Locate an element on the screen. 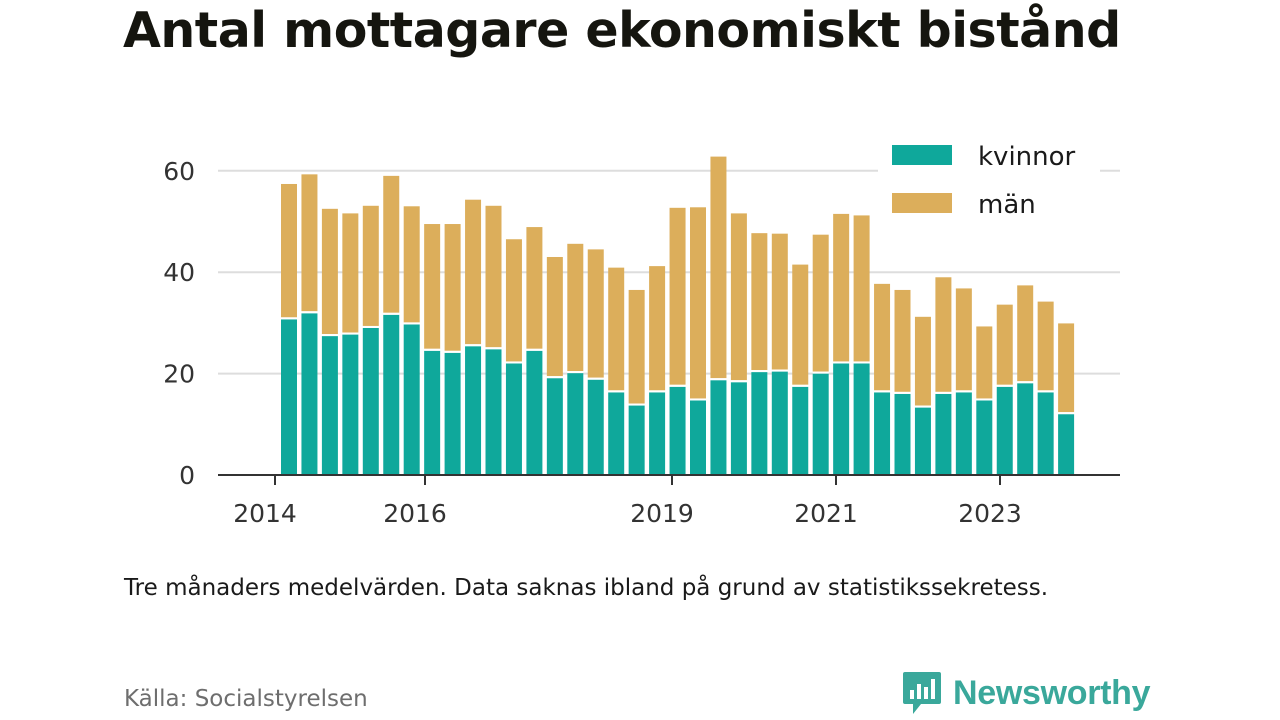 This screenshot has height=720, width=1280. x-tick-label: 2023 is located at coordinates (990, 513).